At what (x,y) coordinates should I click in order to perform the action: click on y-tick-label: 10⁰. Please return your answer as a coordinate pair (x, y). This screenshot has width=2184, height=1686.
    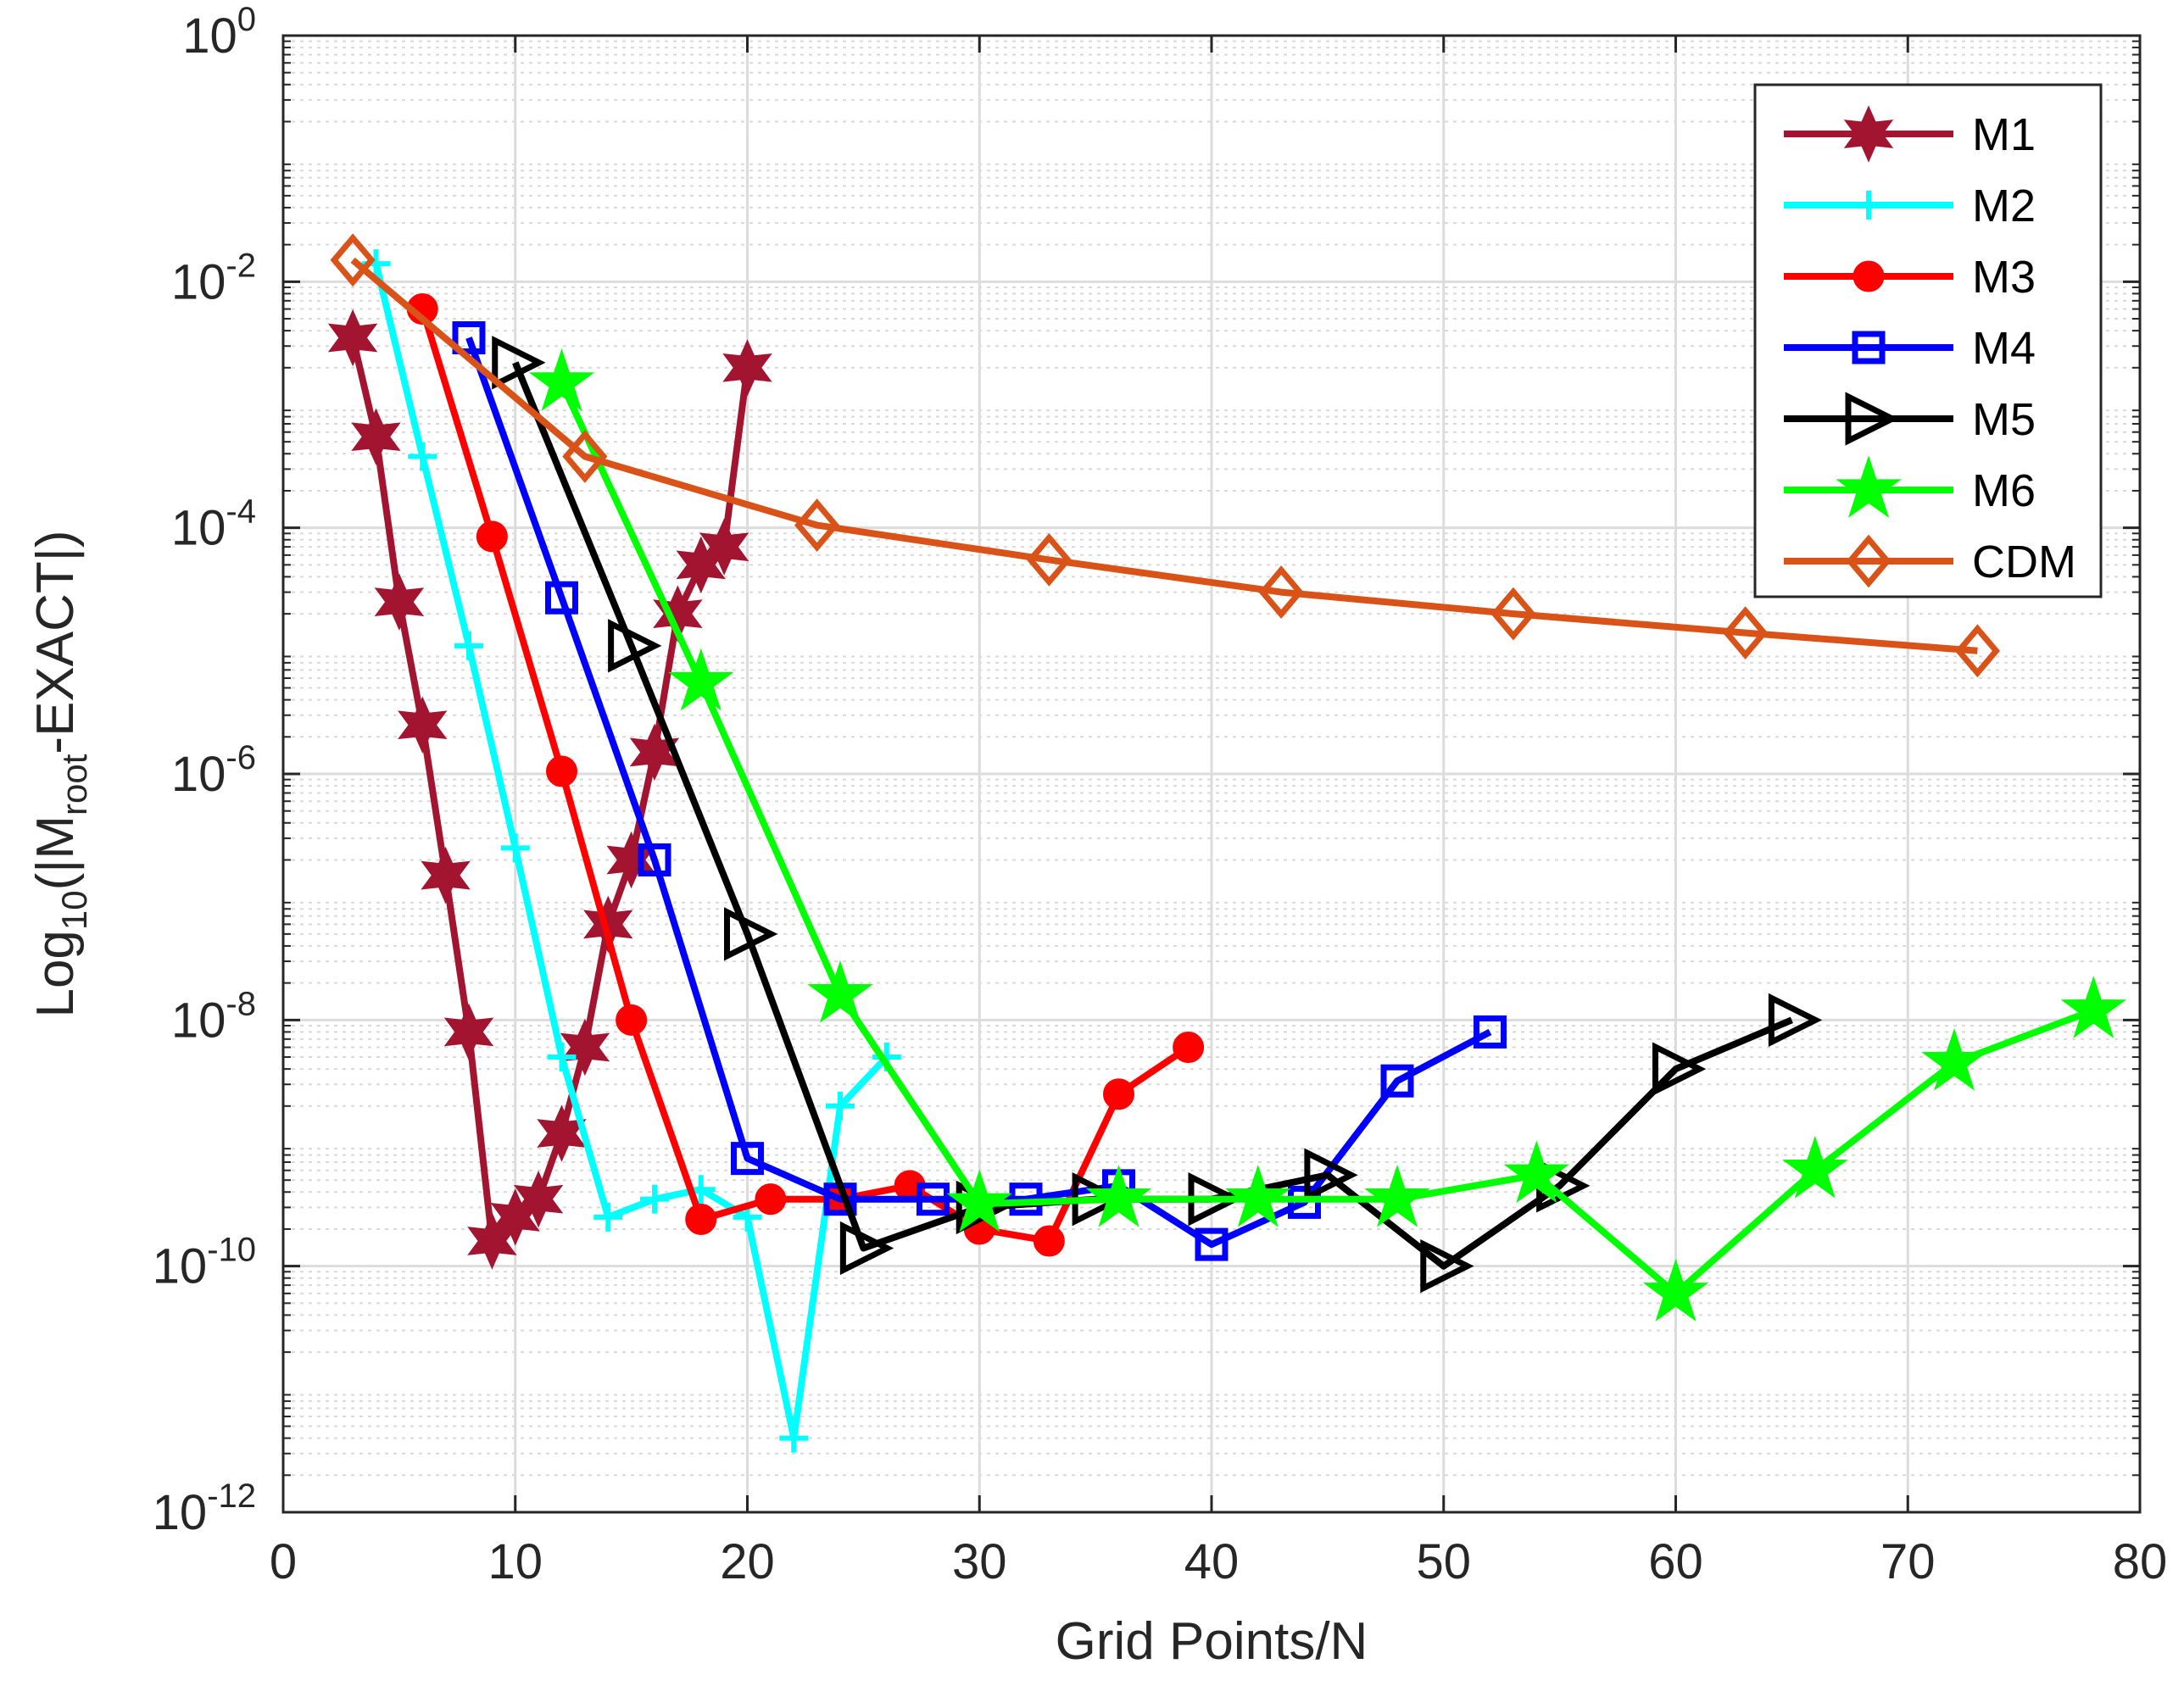
    Looking at the image, I should click on (219, 32).